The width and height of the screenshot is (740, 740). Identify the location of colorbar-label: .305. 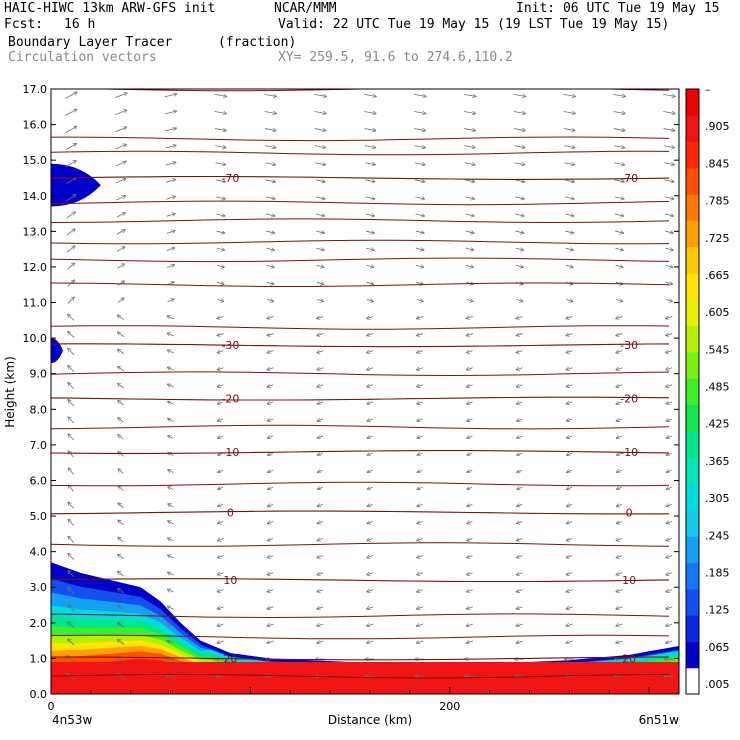
(717, 498).